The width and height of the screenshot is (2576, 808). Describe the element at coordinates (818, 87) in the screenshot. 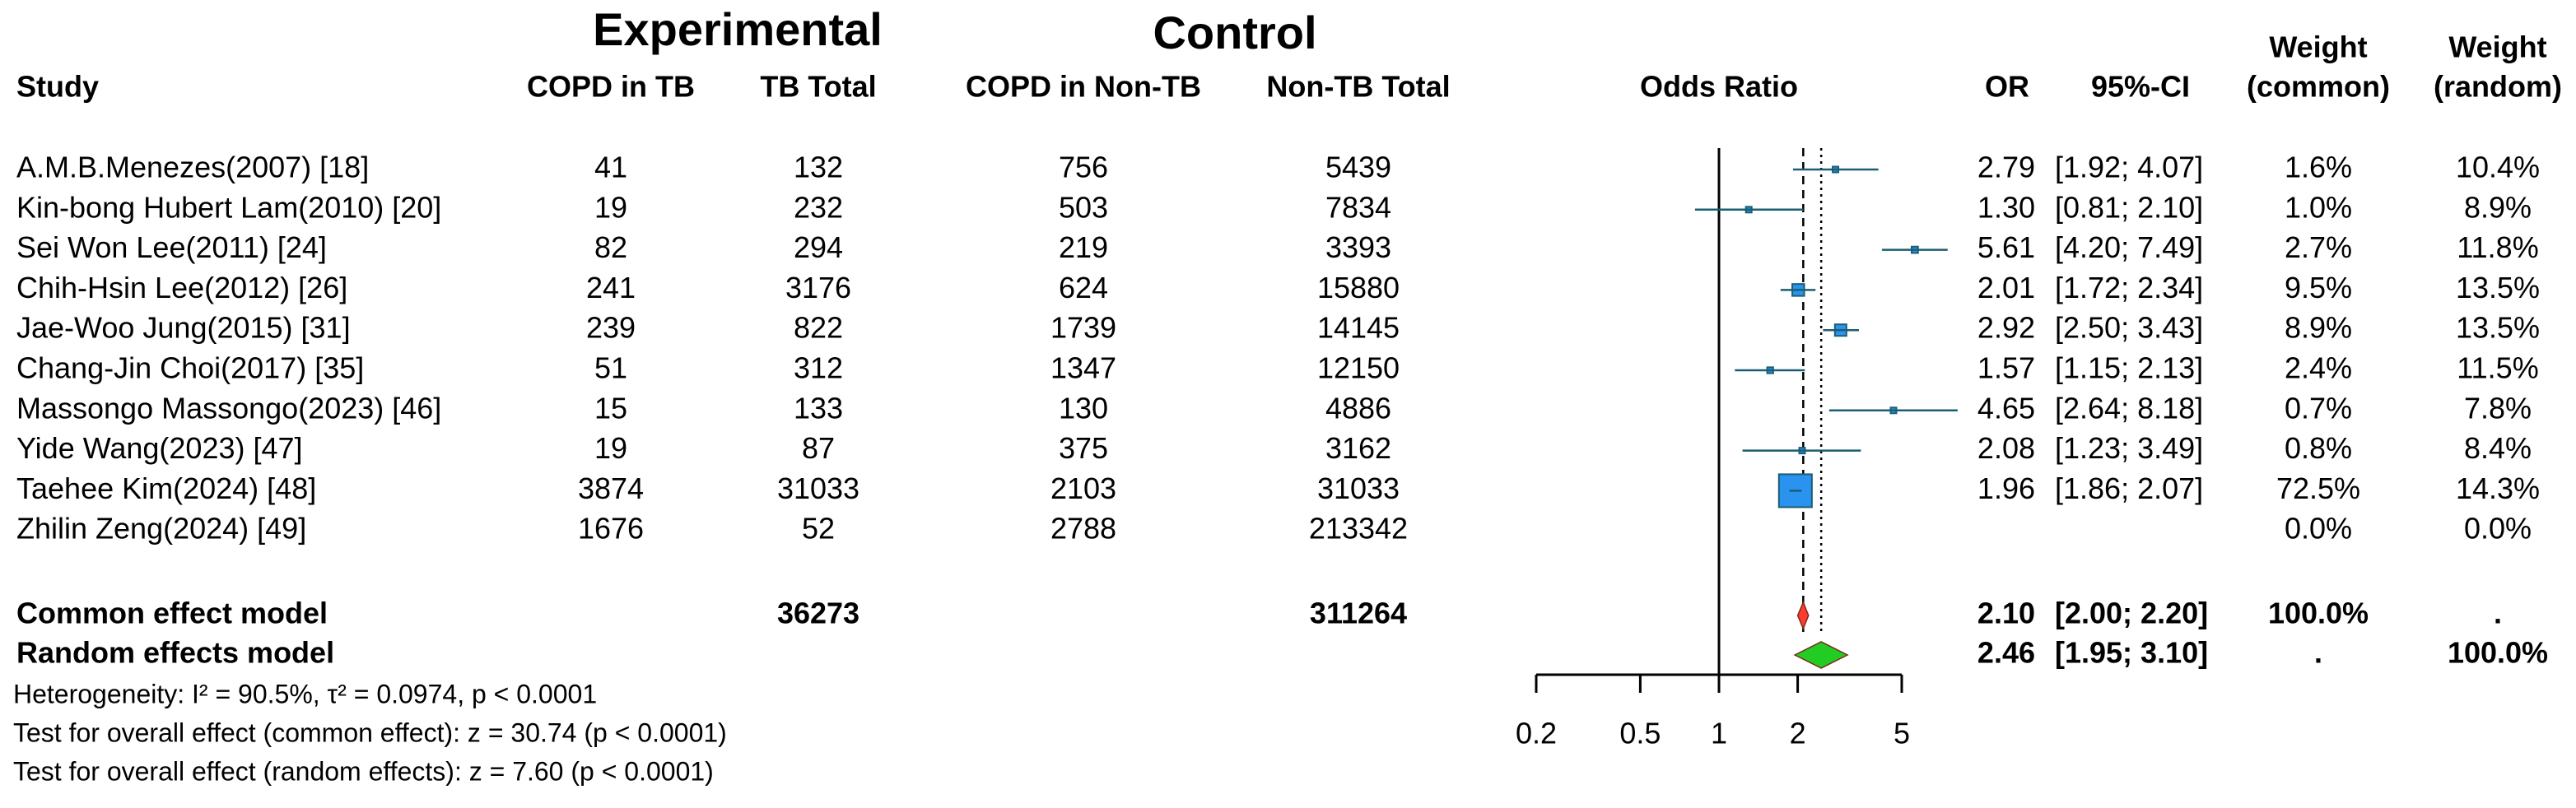

I see `column-header: TB Total` at that location.